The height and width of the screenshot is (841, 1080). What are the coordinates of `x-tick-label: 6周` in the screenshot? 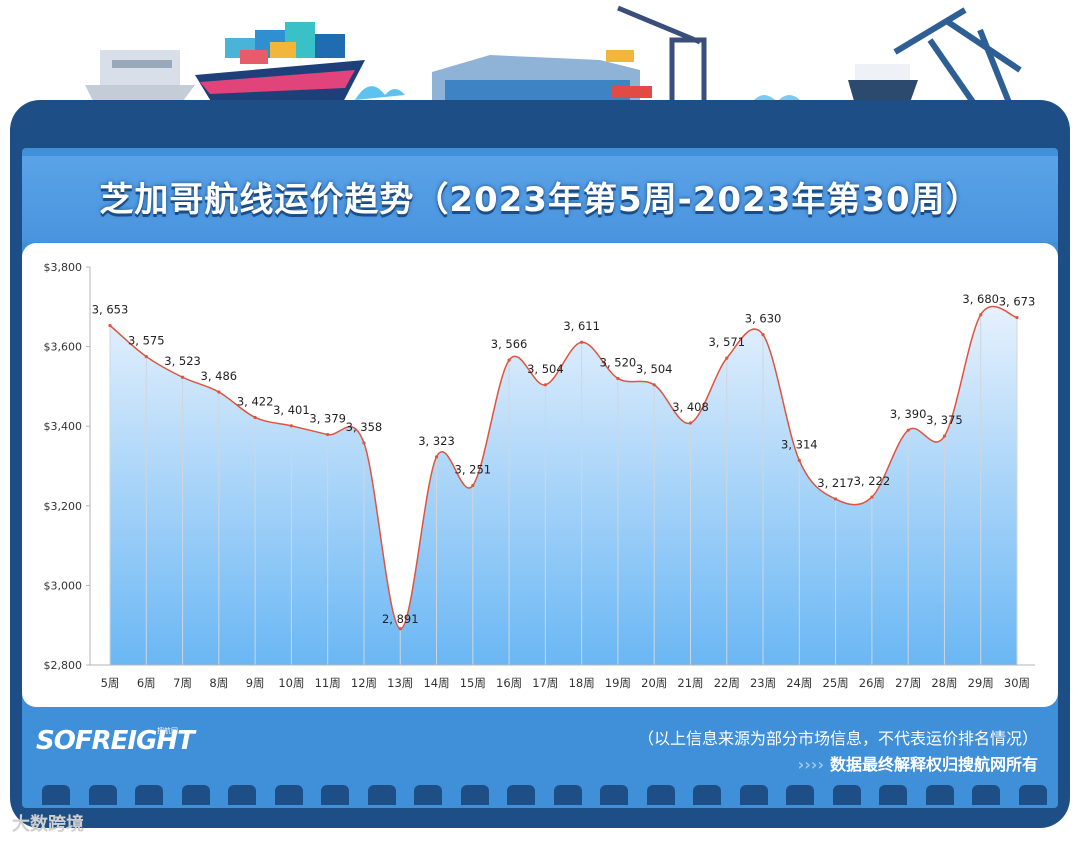 It's located at (146, 683).